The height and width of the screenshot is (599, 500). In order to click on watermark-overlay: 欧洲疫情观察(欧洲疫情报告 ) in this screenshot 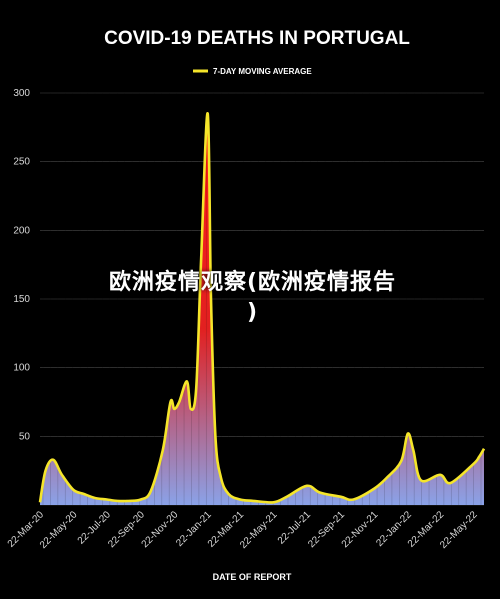, I will do `click(252, 301)`.